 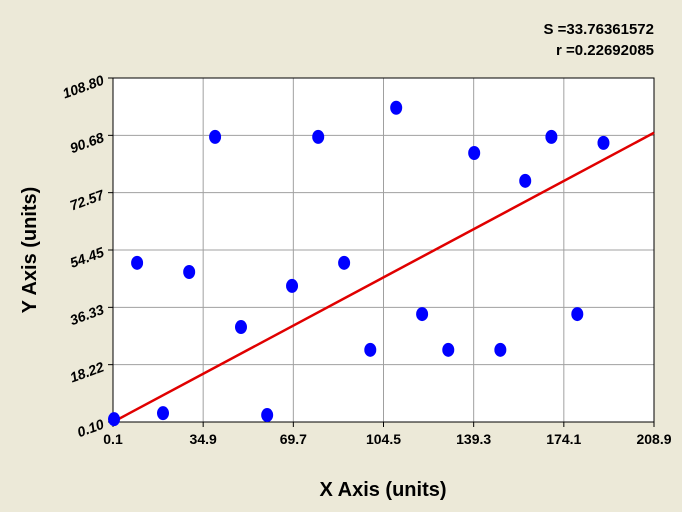 I want to click on annotation: S =33.76361572, so click(x=598, y=29).